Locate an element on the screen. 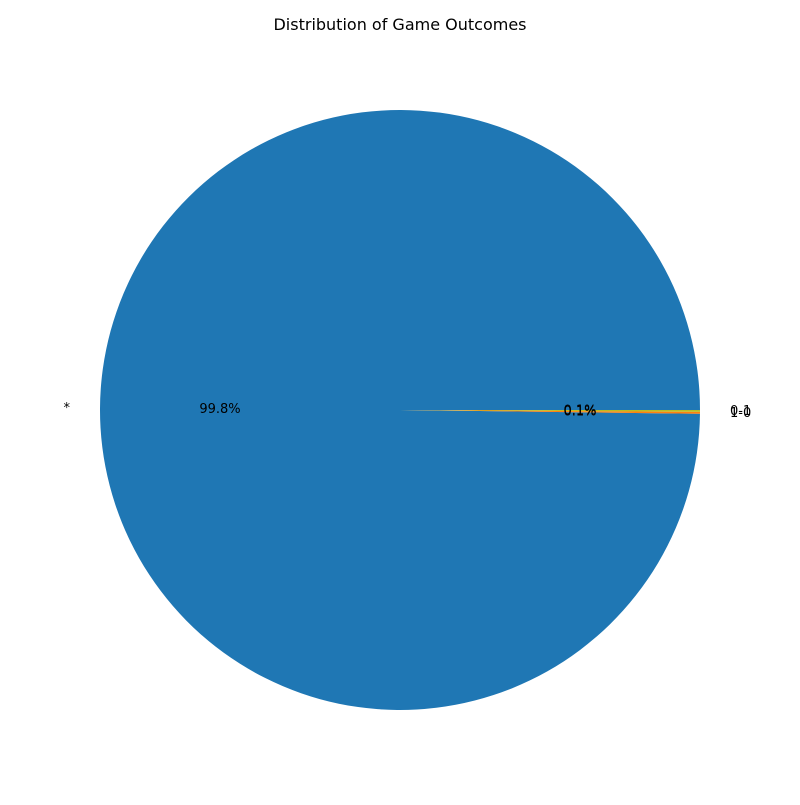 The image size is (800, 805). slice-percent-2: 0.1% is located at coordinates (579, 411).